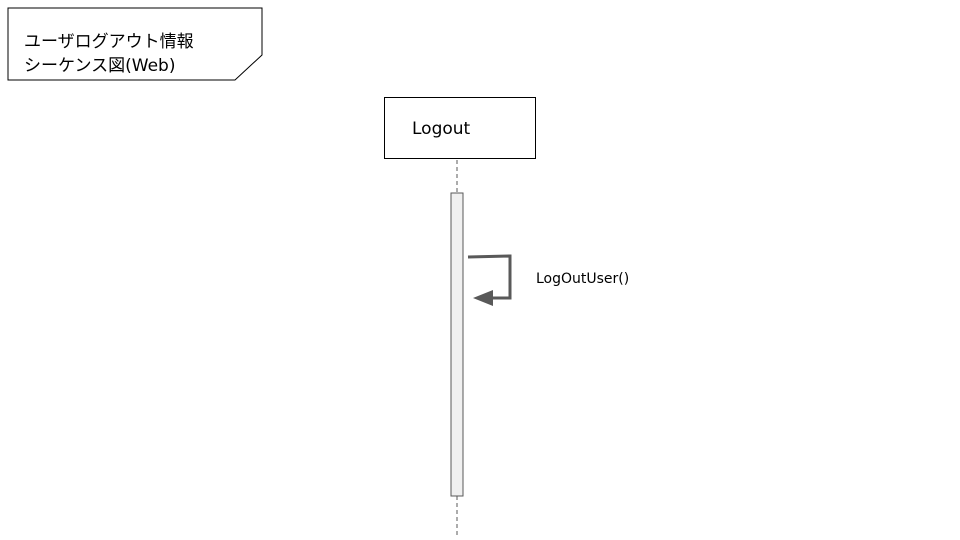 This screenshot has height=540, width=960. I want to click on message-label-logoutuser: LogOutUser(), so click(583, 279).